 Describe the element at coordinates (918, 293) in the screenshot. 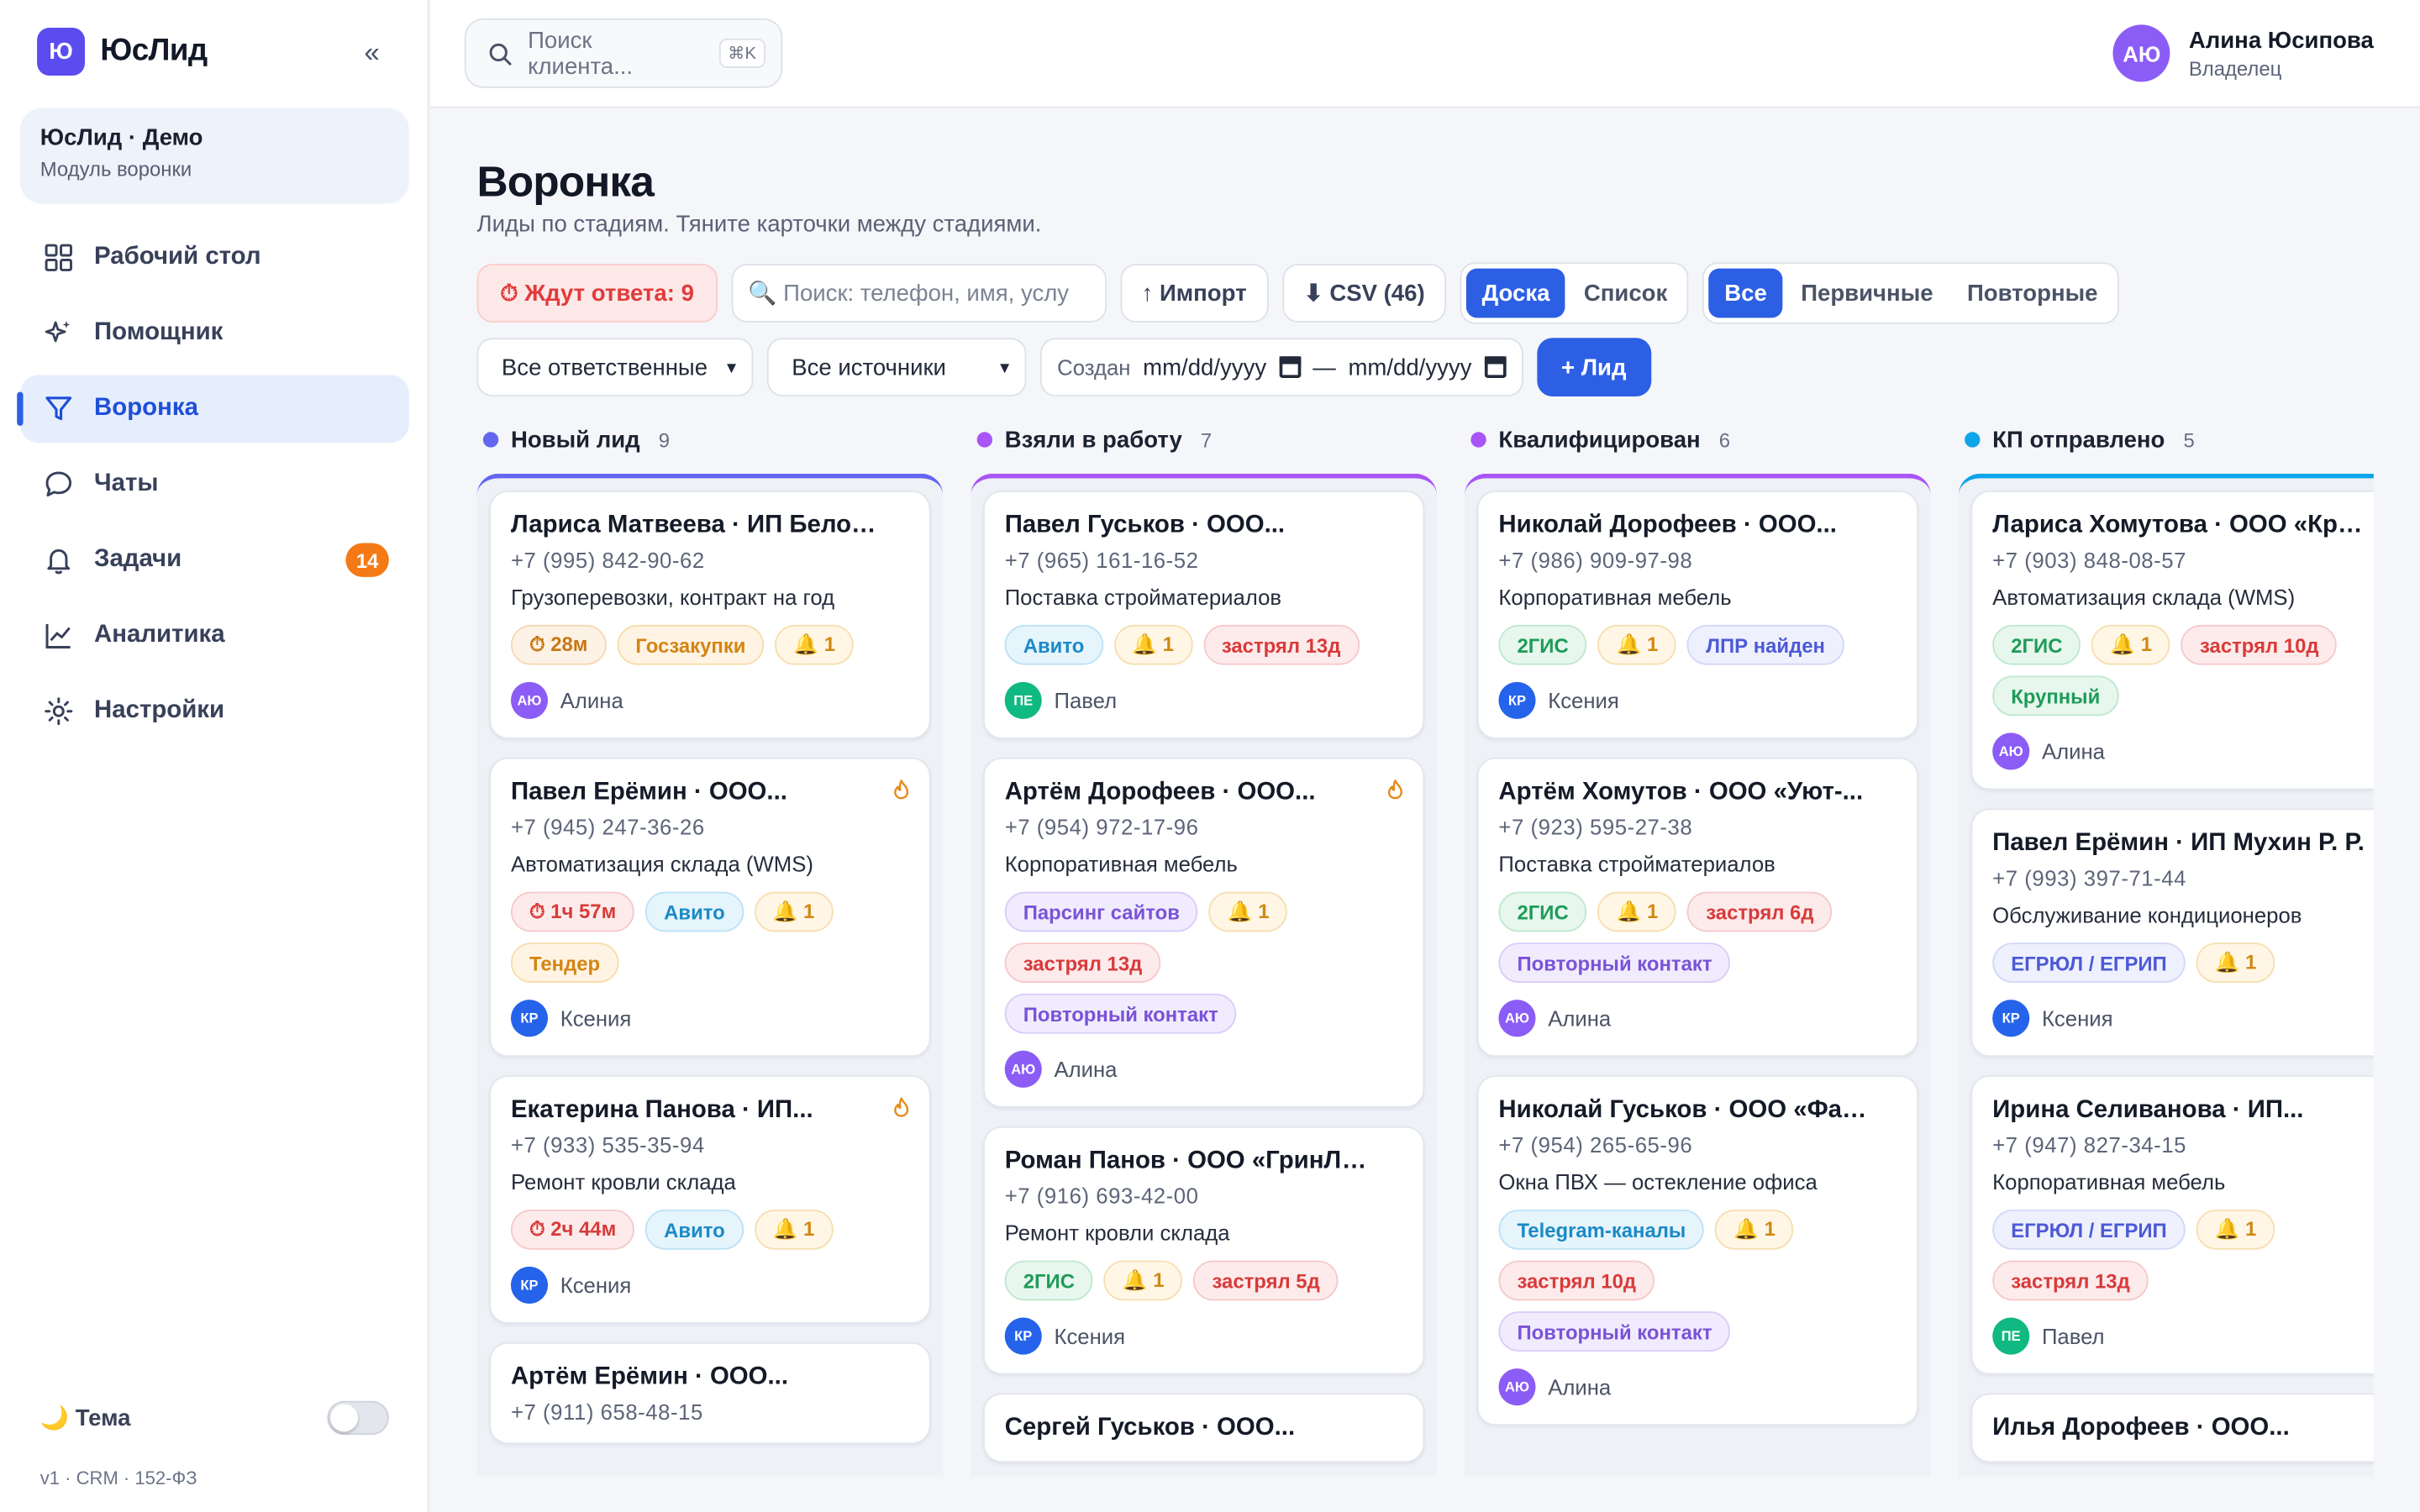

I see `lead-search-input: 🔍 Поиск: телефон, имя, услу` at that location.